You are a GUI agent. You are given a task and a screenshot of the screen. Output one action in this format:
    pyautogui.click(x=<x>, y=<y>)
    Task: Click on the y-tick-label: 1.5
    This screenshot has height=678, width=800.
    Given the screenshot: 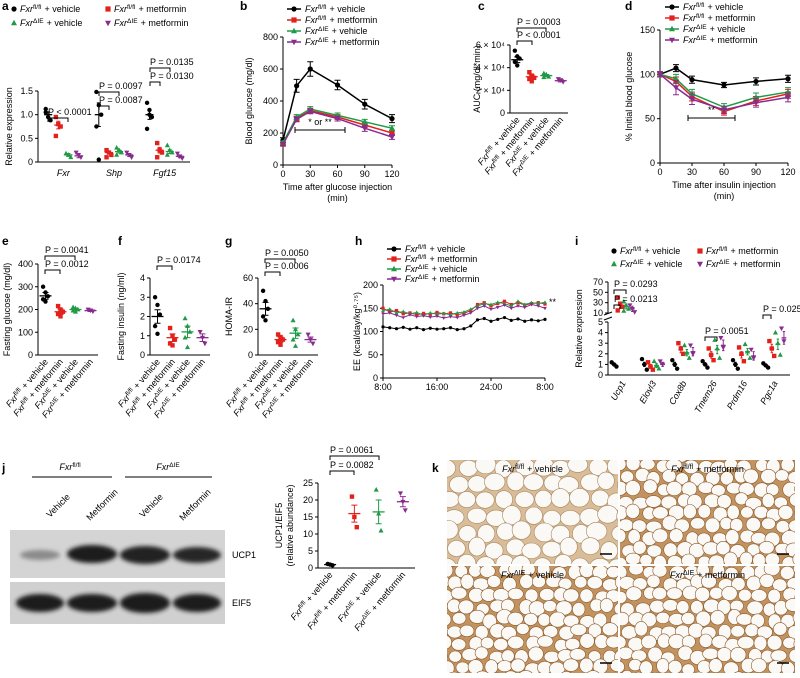 What is the action you would take?
    pyautogui.click(x=26, y=91)
    